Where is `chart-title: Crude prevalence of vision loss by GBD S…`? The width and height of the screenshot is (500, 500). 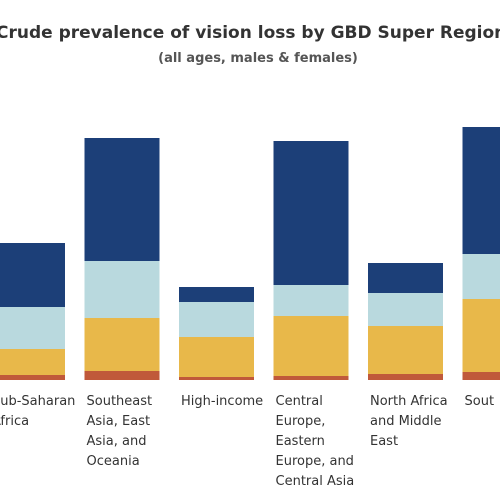 chart-title: Crude prevalence of vision loss by GBD S… is located at coordinates (250, 33).